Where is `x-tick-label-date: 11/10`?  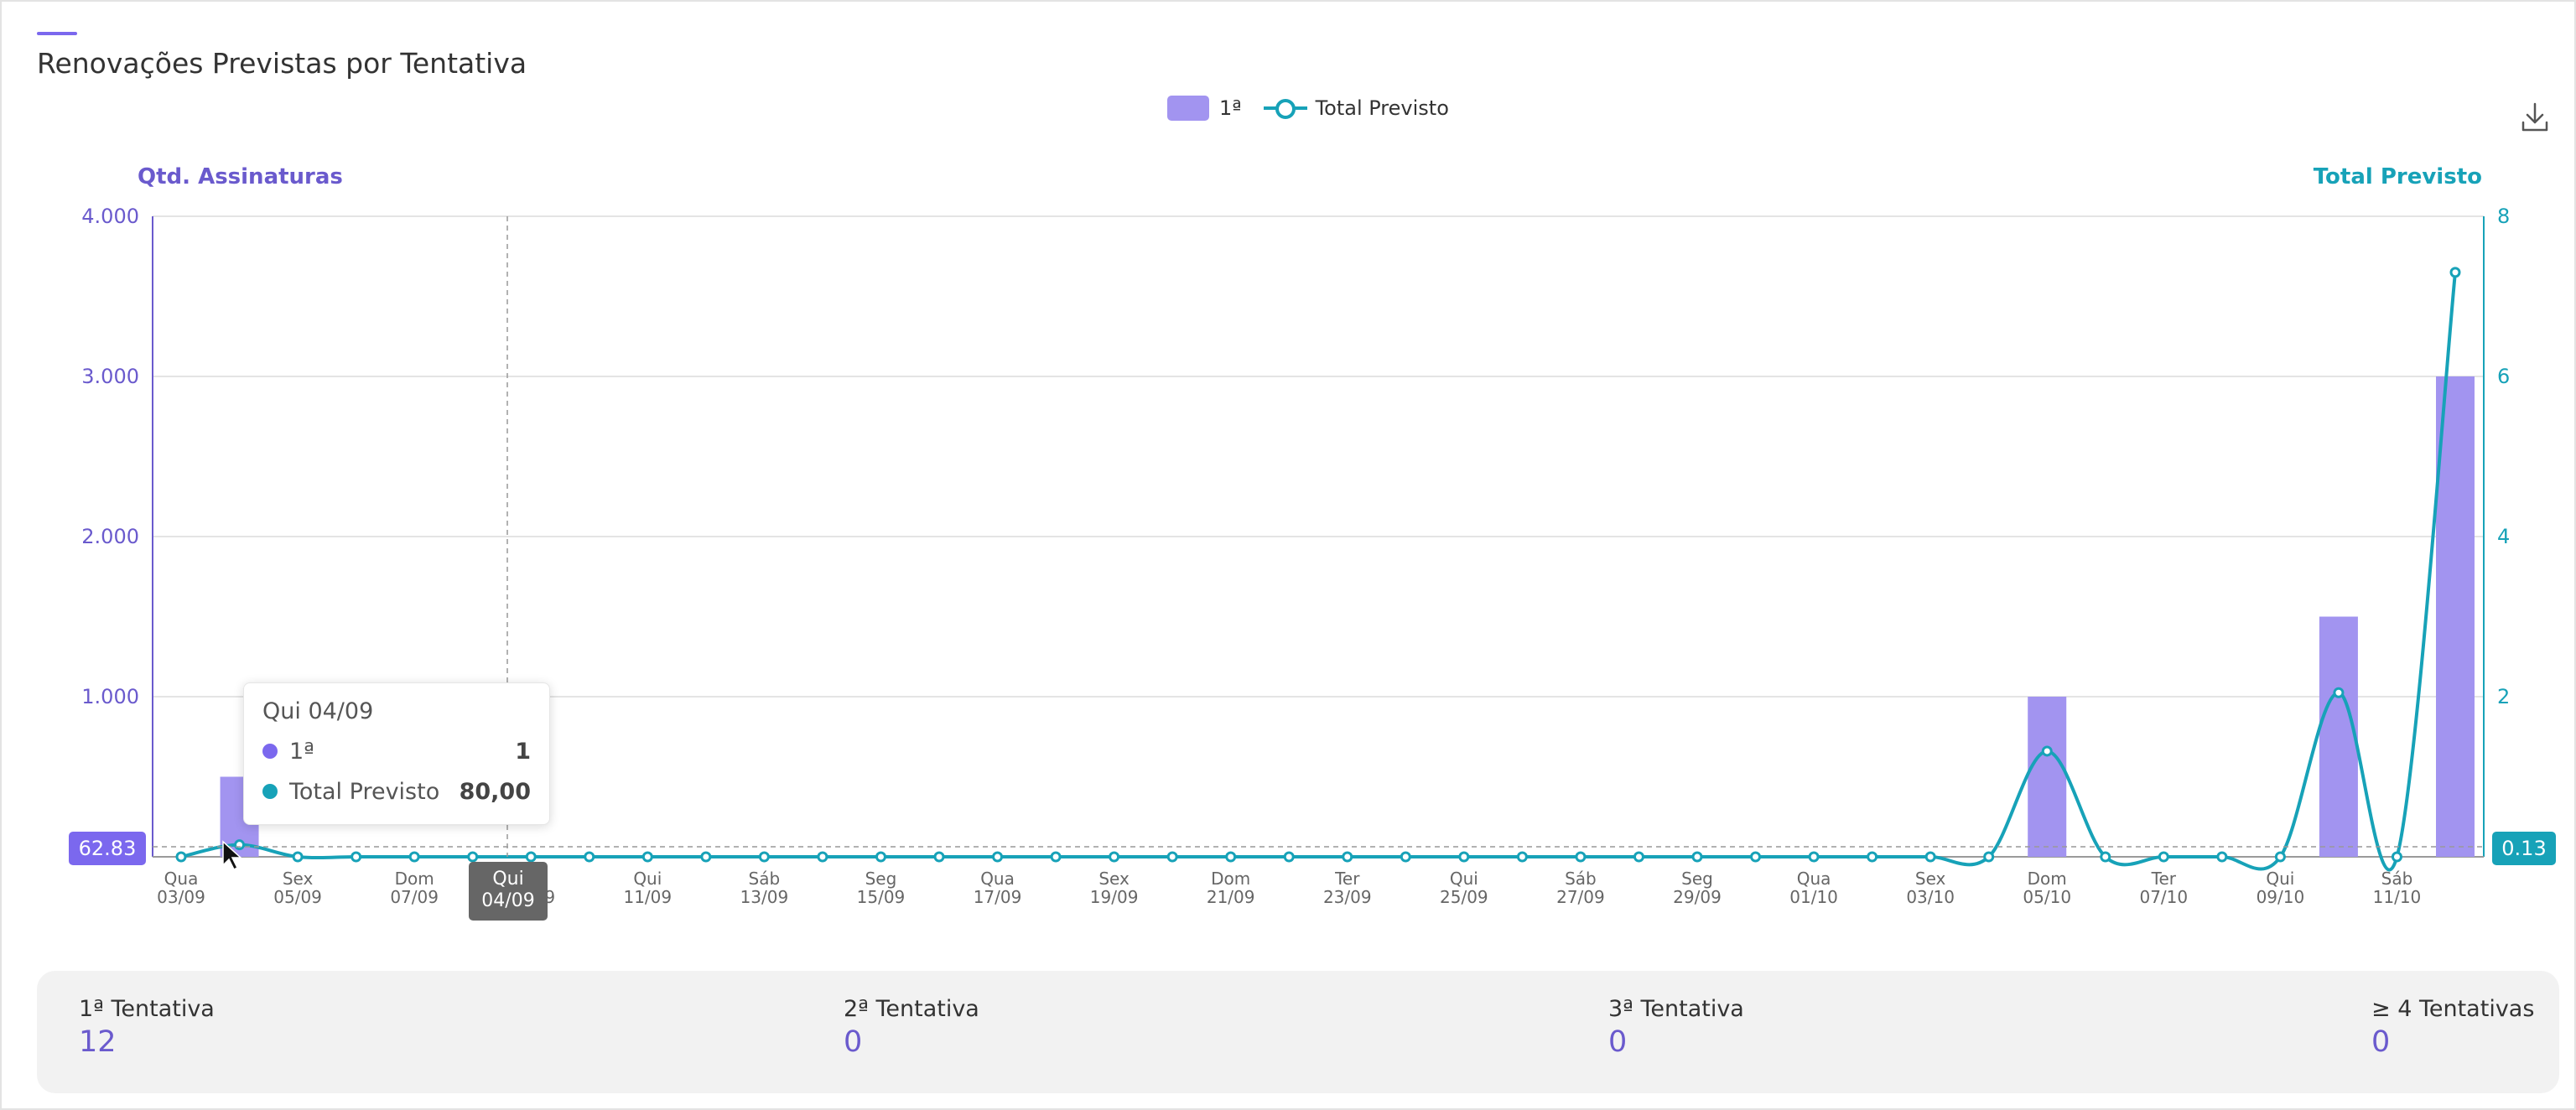 x-tick-label-date: 11/10 is located at coordinates (2397, 897).